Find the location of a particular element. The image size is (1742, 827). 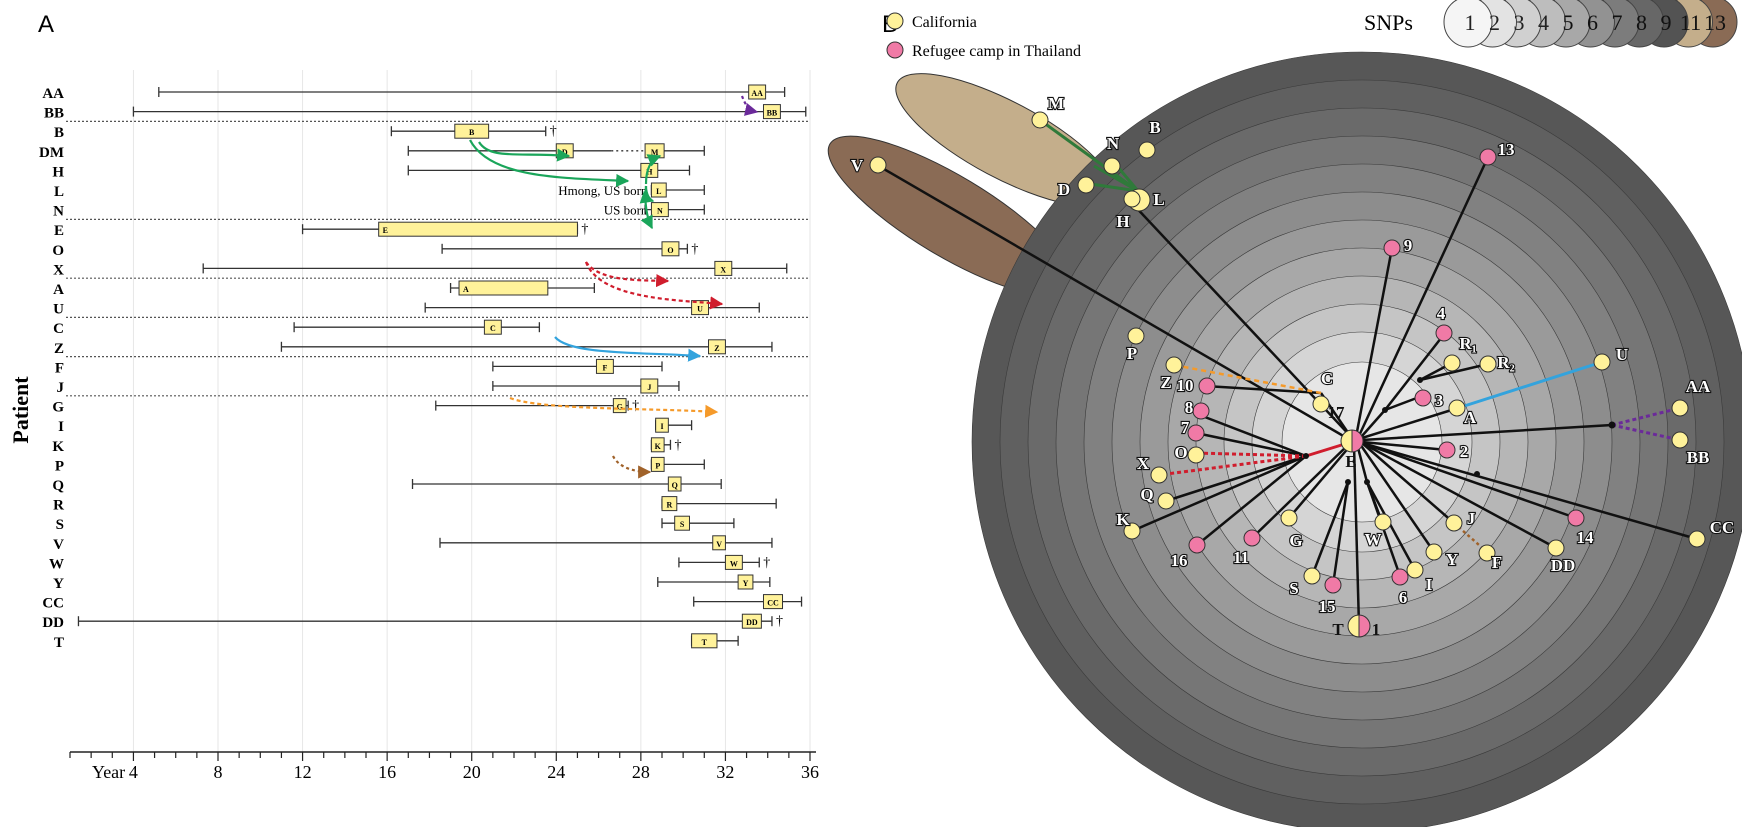

snp-scale-label: 8 is located at coordinates (1641, 22).